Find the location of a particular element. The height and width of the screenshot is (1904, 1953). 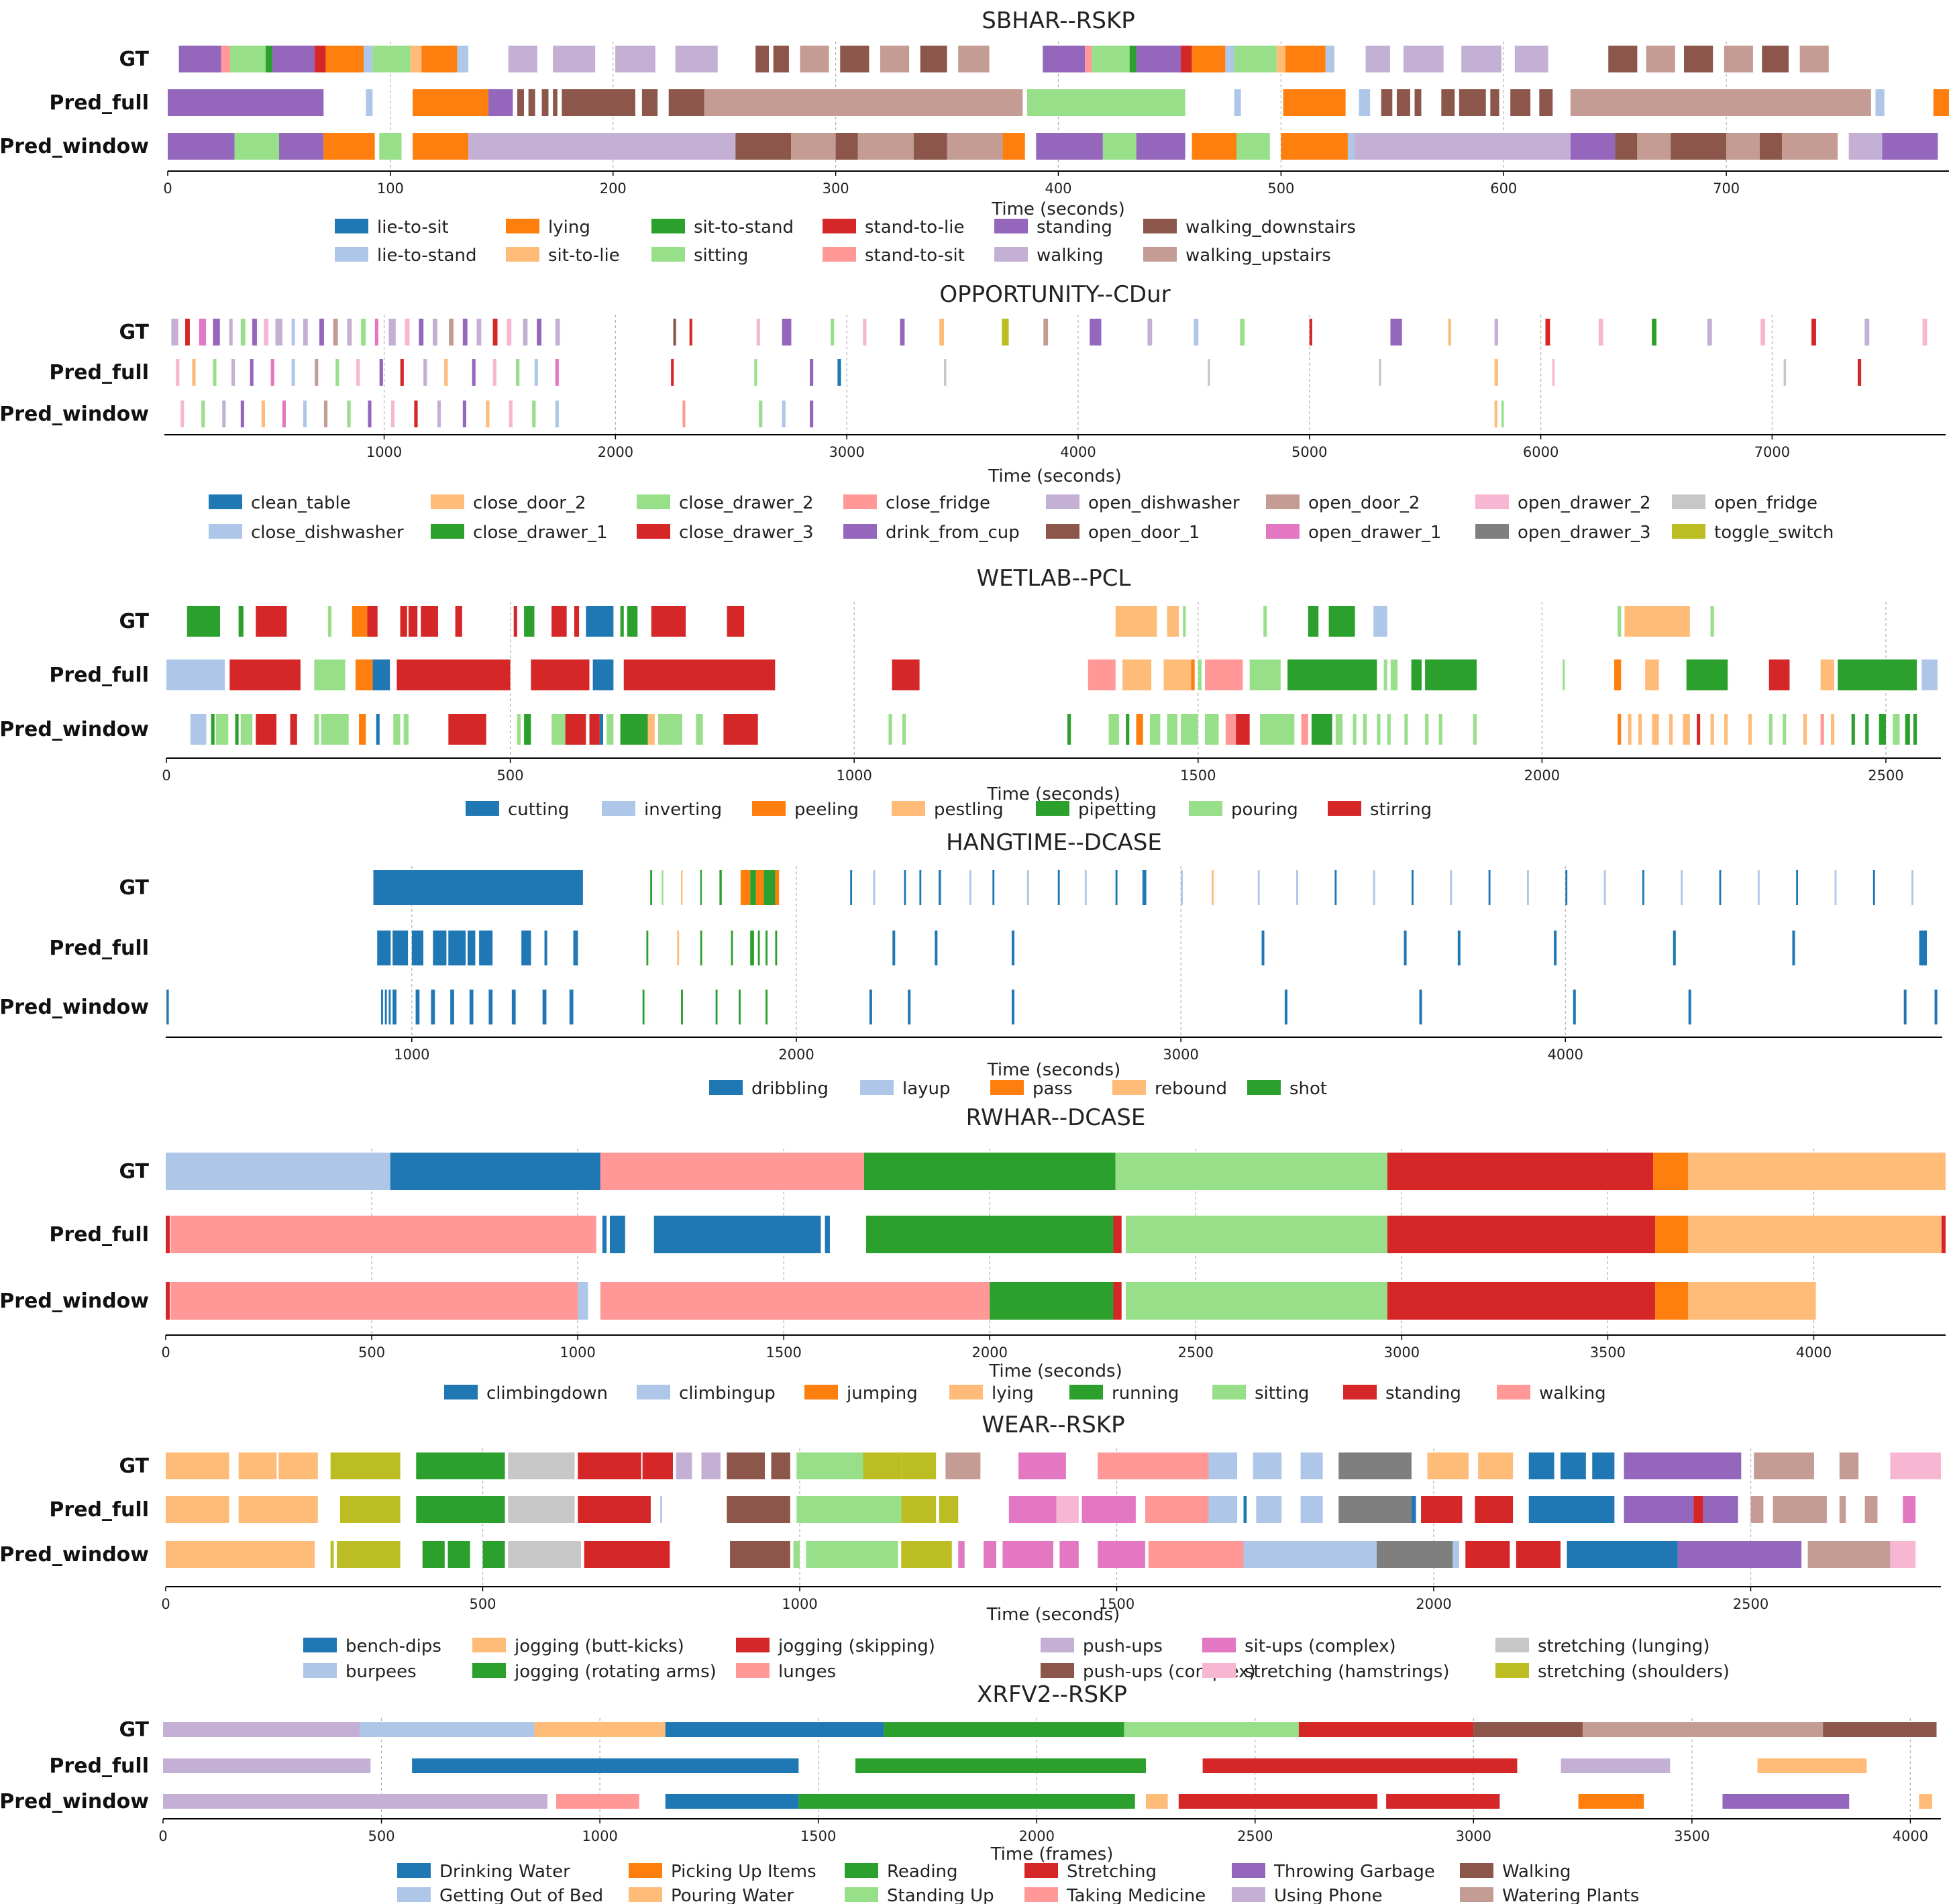

chart-title: HANGTIME--DCASE is located at coordinates (1054, 843).